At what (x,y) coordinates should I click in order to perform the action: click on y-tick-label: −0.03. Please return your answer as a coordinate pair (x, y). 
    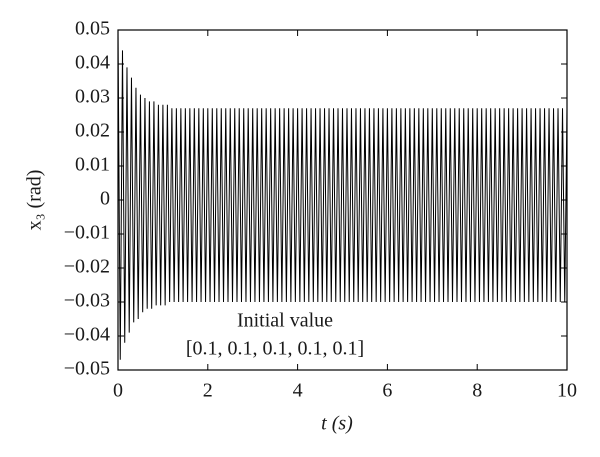
    Looking at the image, I should click on (87, 301).